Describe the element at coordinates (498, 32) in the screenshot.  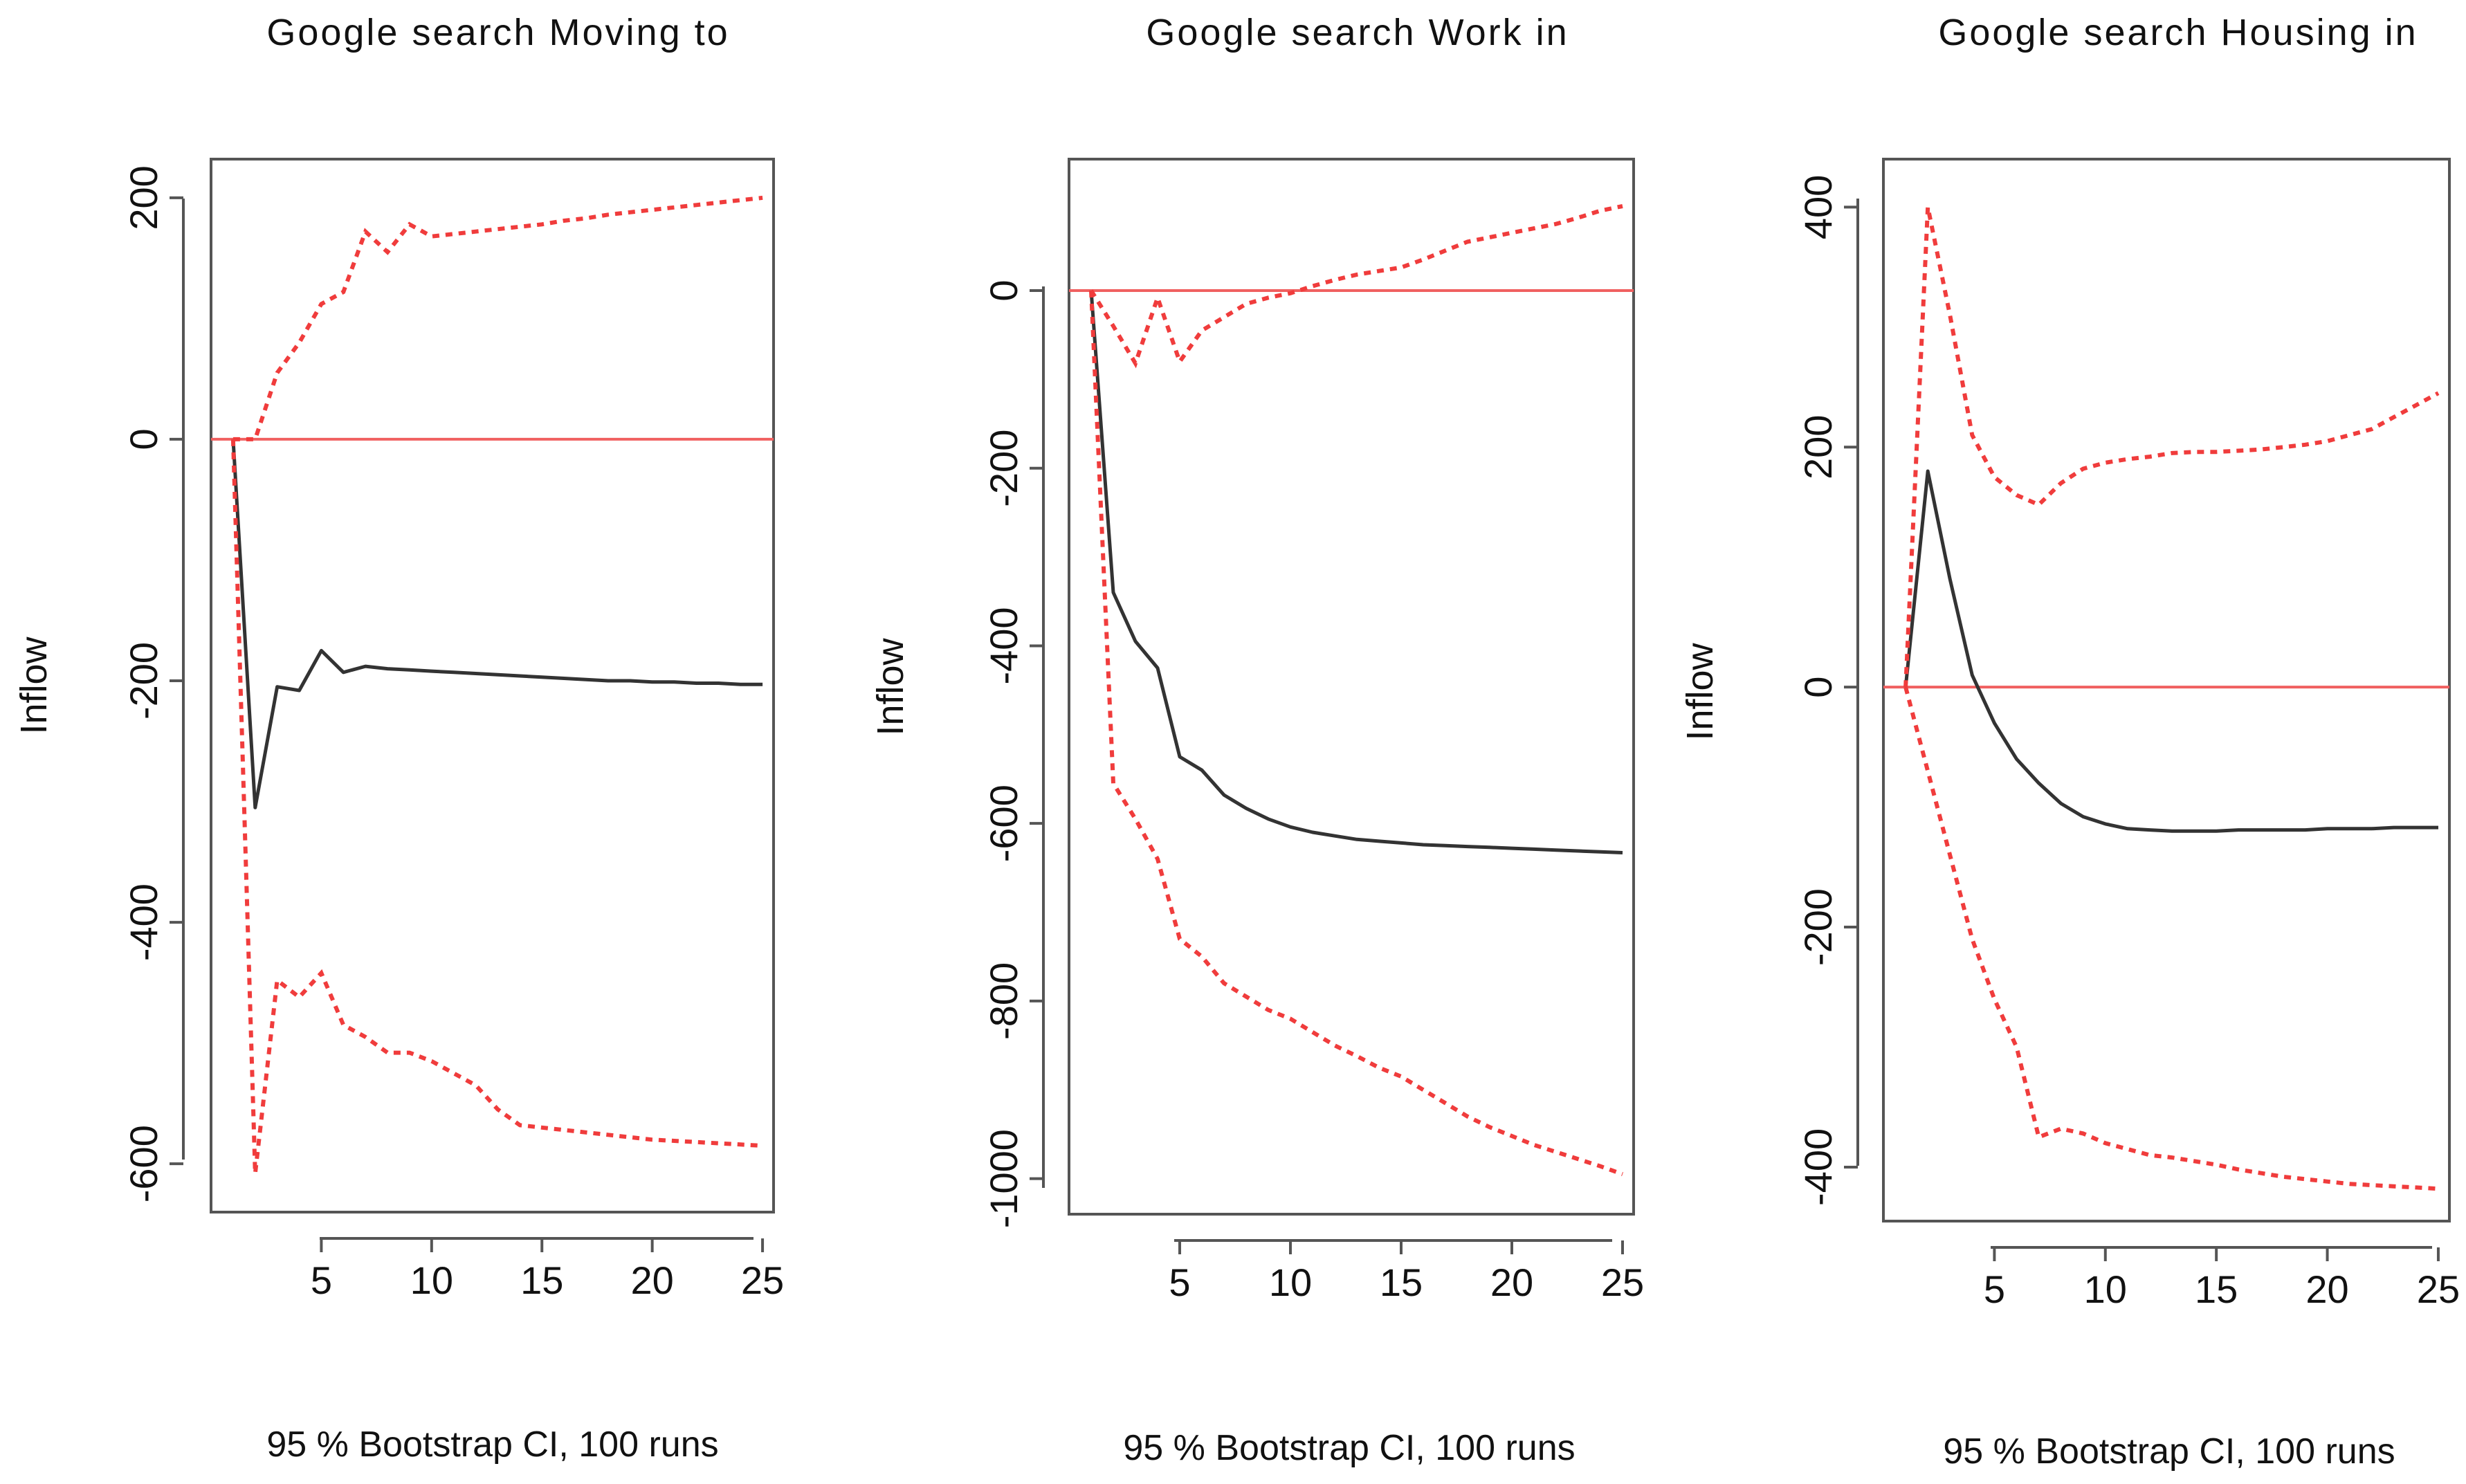
I see `chart-title: Google search Moving to` at that location.